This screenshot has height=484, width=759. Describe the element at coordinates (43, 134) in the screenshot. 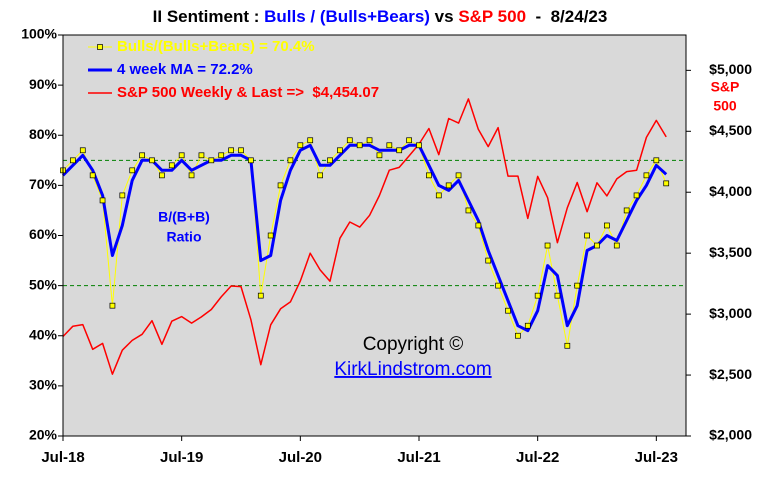

I see `y-tick-label: 80%` at that location.